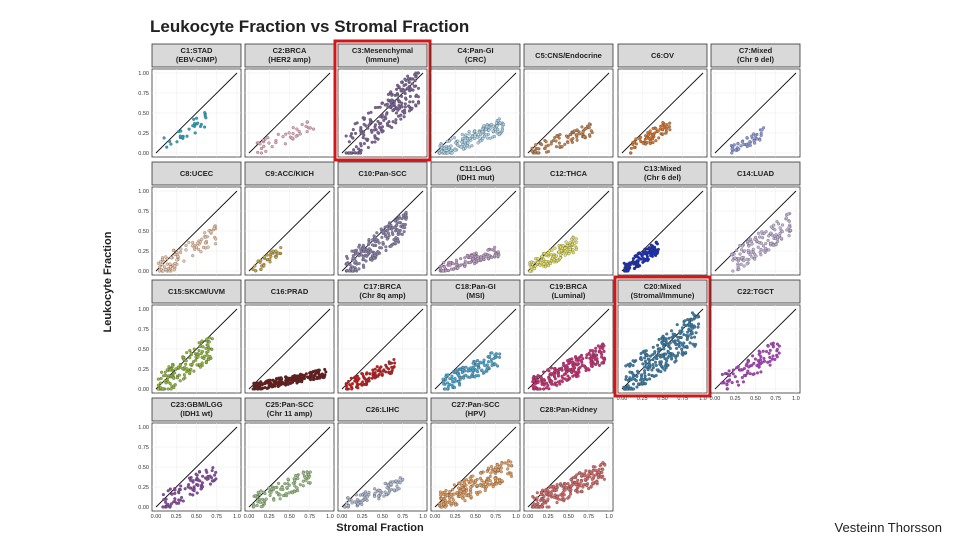  Describe the element at coordinates (703, 399) in the screenshot. I see `x-tick-label: 1.0` at that location.